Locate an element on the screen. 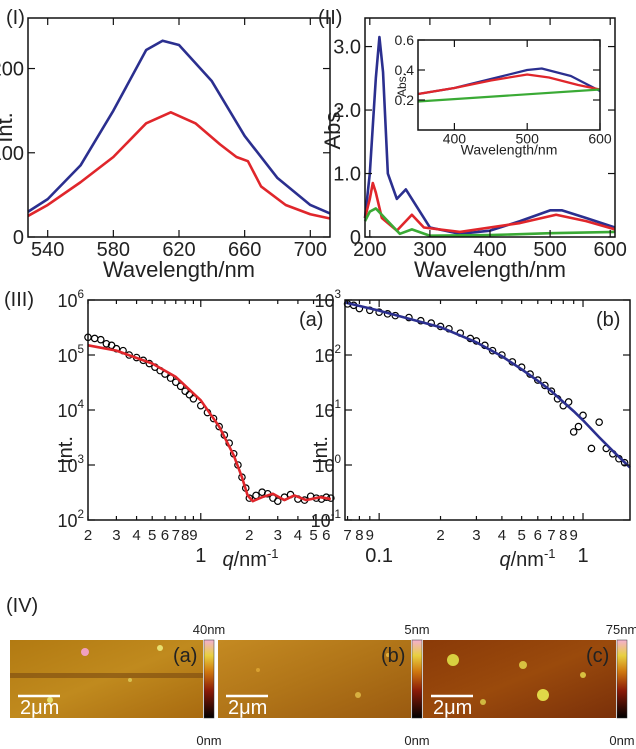 This screenshot has height=749, width=636. image-label: (a) is located at coordinates (185, 656).